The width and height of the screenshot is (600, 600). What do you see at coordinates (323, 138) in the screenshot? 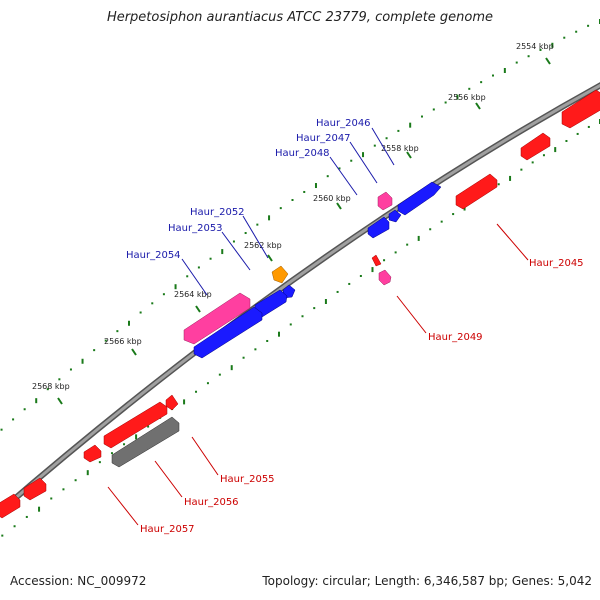
I see `gene-label: Haur_2047` at bounding box center [323, 138].